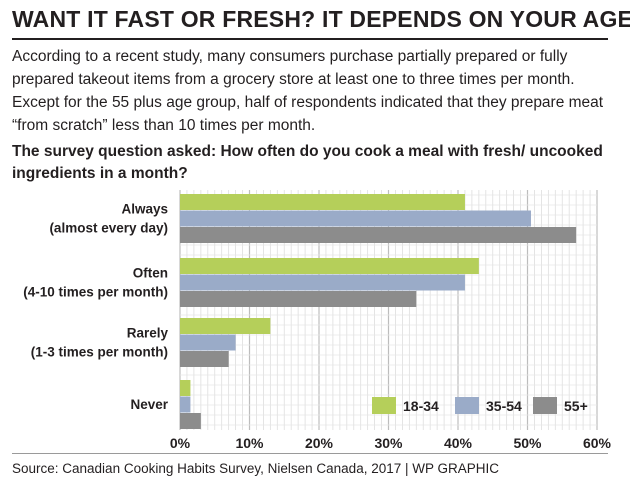 Image resolution: width=630 pixels, height=495 pixels. Describe the element at coordinates (597, 443) in the screenshot. I see `x-tick-label: 60%` at that location.